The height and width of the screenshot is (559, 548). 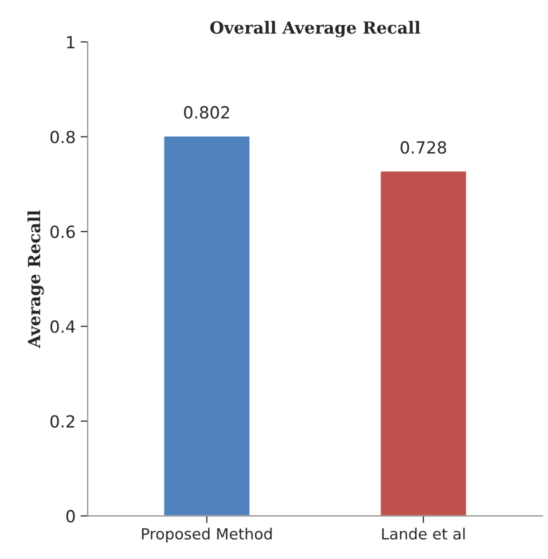 I want to click on y-axis-title: Average Recall, so click(x=35, y=279).